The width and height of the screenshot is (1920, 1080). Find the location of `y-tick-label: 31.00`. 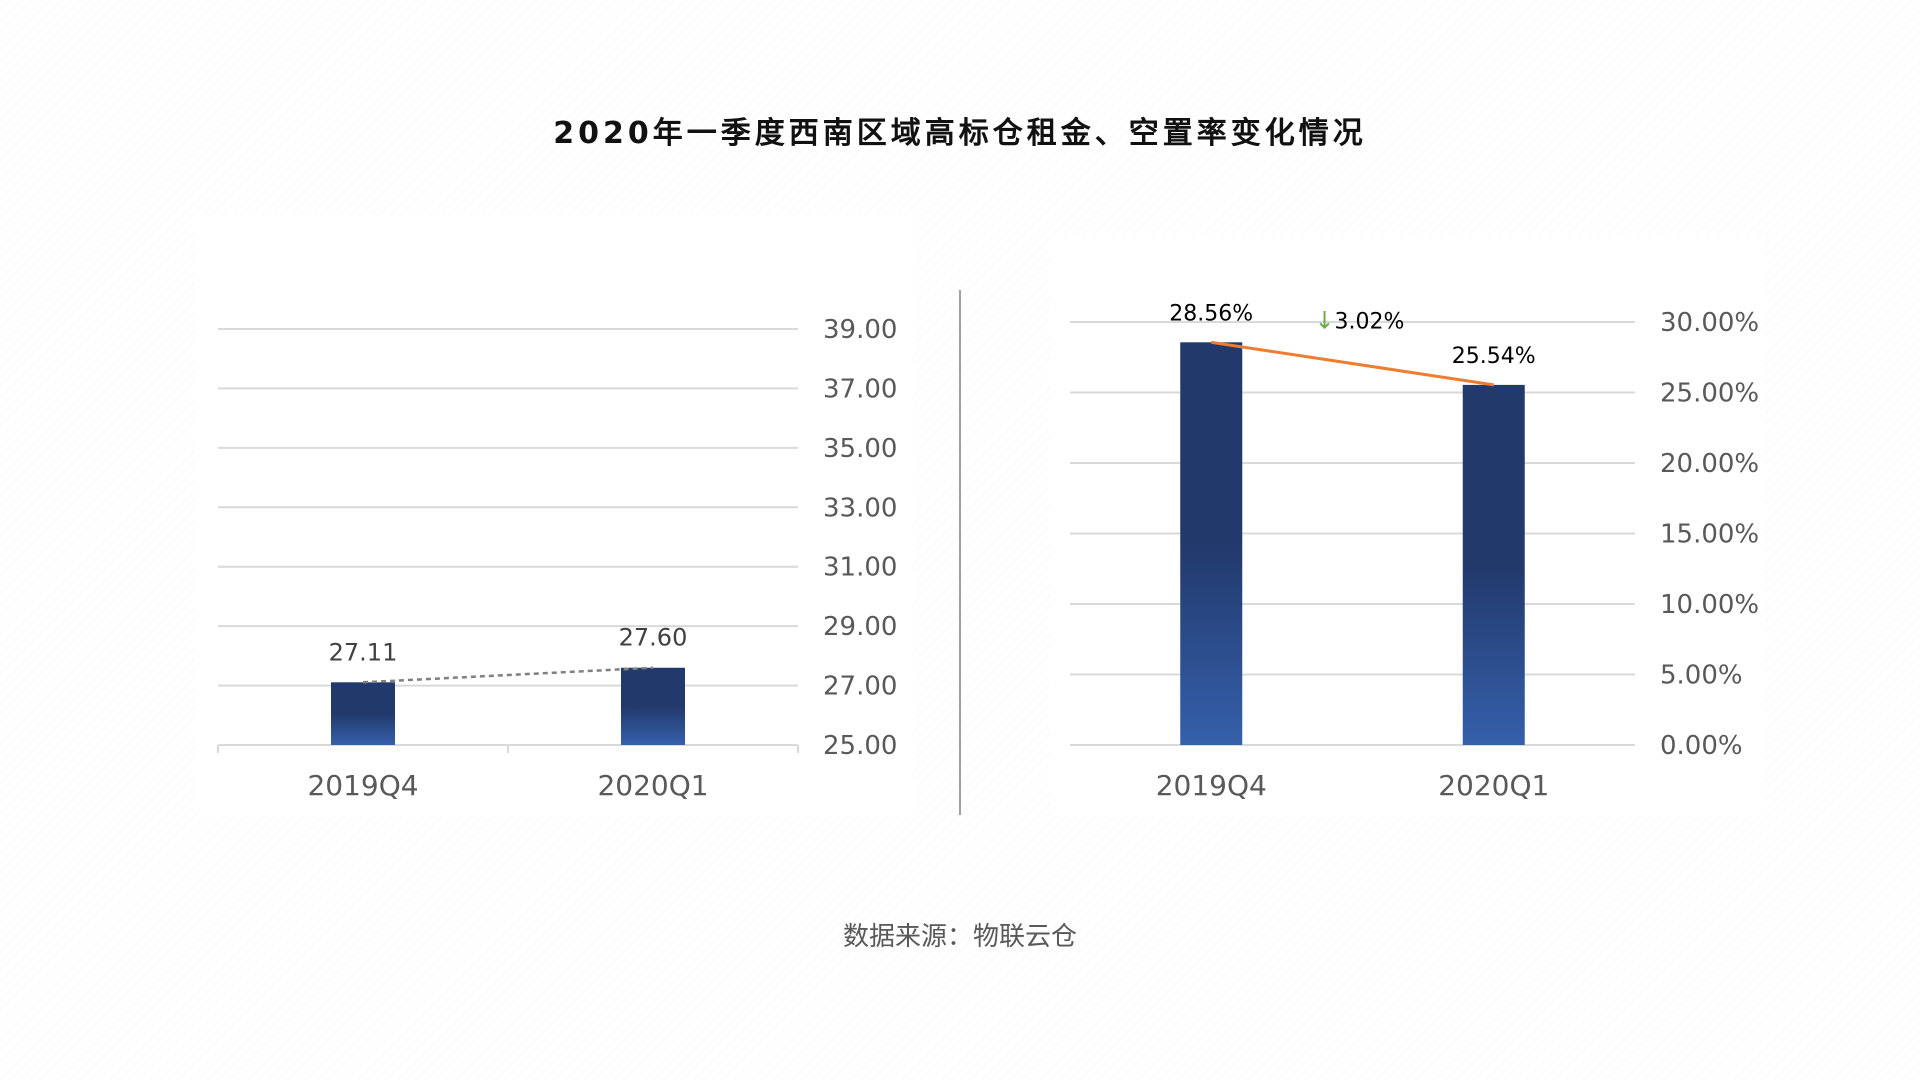

y-tick-label: 31.00 is located at coordinates (860, 568).